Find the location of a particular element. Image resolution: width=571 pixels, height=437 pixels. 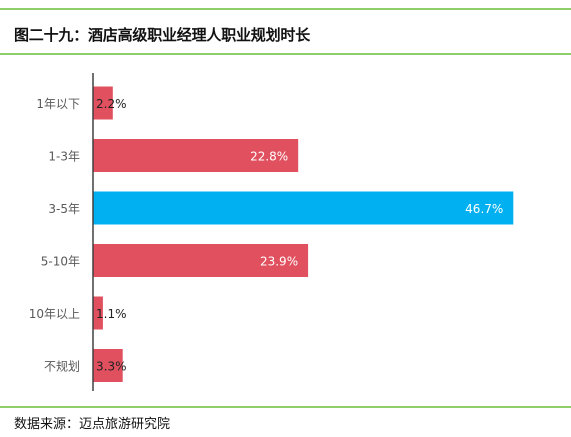

value-label: 2.2% is located at coordinates (111, 104).